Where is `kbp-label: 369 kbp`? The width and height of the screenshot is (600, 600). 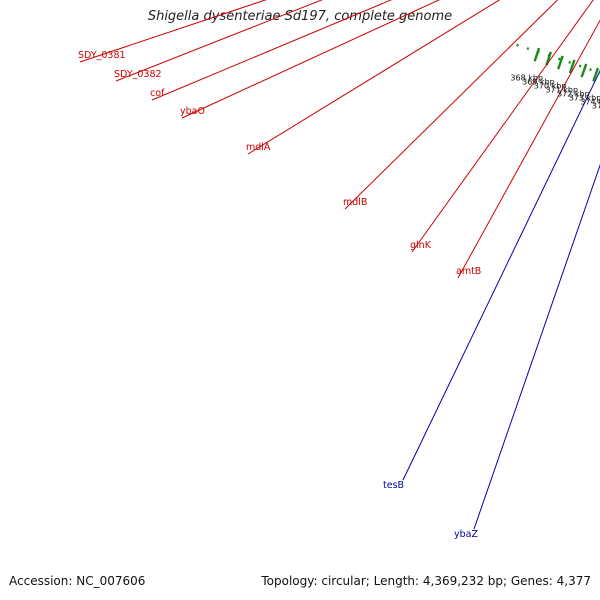
kbp-label: 369 kbp is located at coordinates (538, 81).